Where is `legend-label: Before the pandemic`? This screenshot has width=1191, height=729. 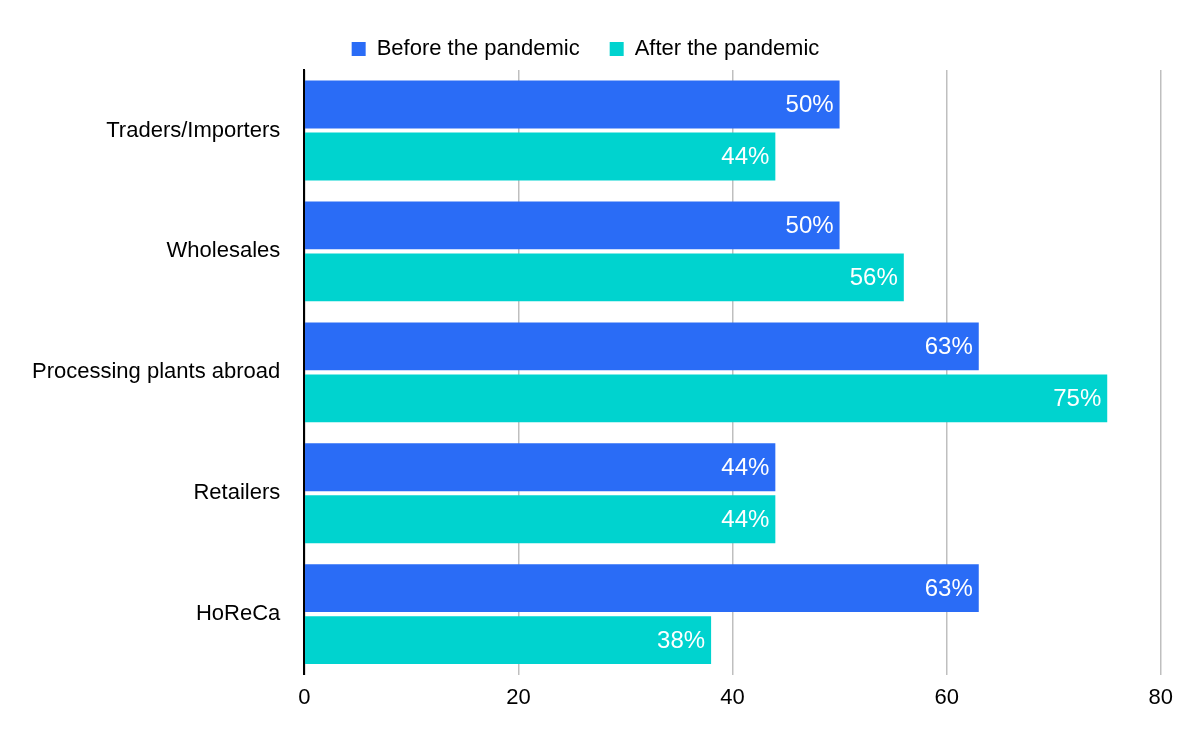 legend-label: Before the pandemic is located at coordinates (478, 48).